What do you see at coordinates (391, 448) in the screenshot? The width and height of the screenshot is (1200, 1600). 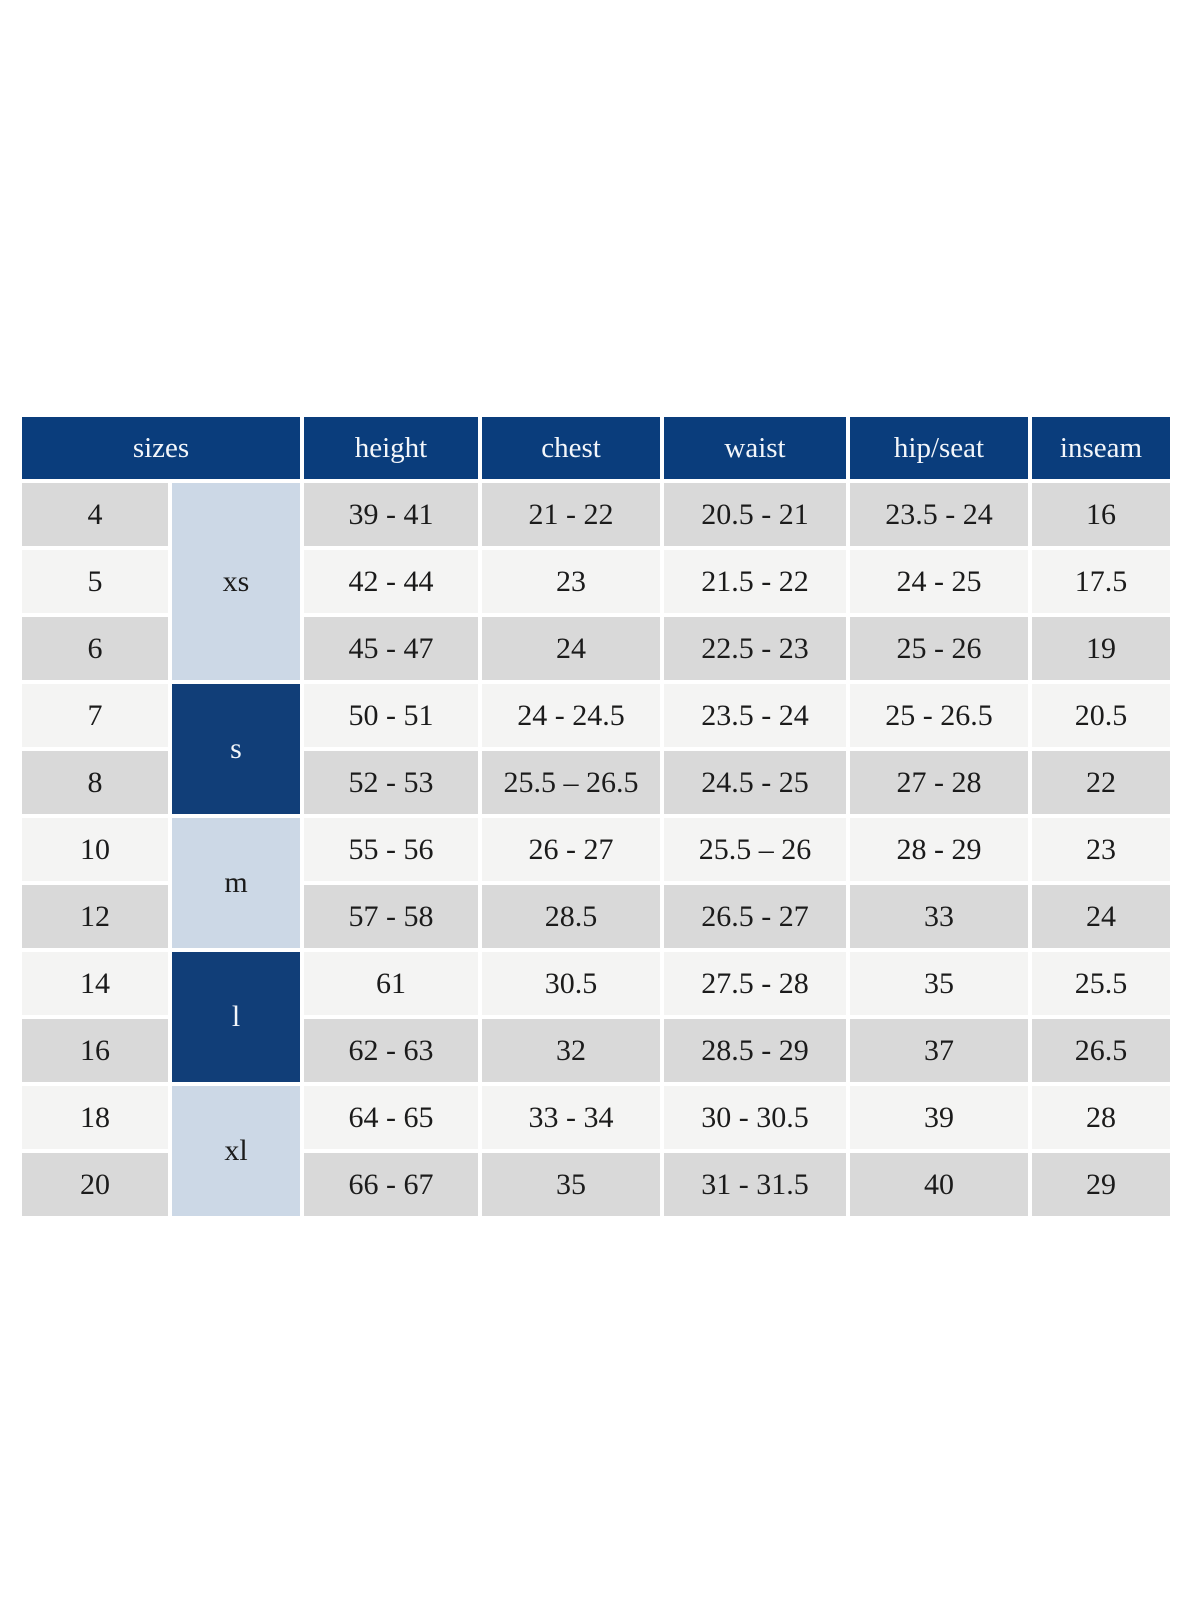 I see `column-header-height: height` at bounding box center [391, 448].